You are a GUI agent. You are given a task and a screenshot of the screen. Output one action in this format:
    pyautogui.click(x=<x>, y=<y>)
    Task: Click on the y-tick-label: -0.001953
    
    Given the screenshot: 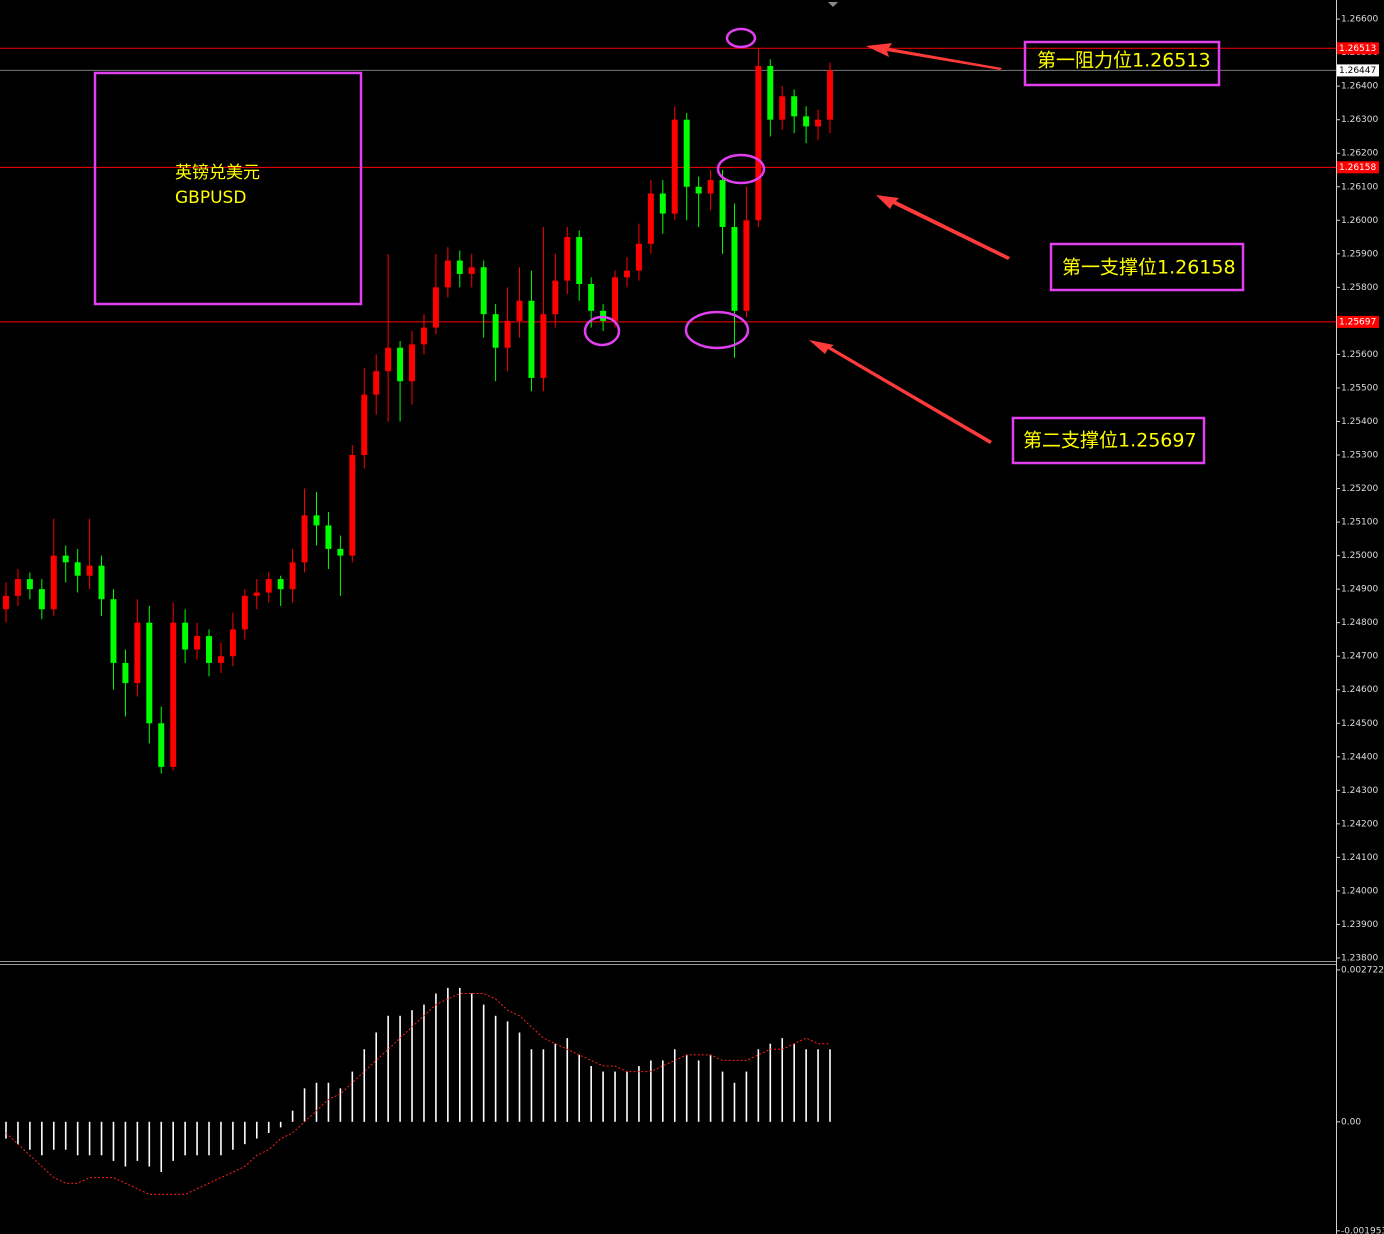 What is the action you would take?
    pyautogui.click(x=1362, y=1230)
    